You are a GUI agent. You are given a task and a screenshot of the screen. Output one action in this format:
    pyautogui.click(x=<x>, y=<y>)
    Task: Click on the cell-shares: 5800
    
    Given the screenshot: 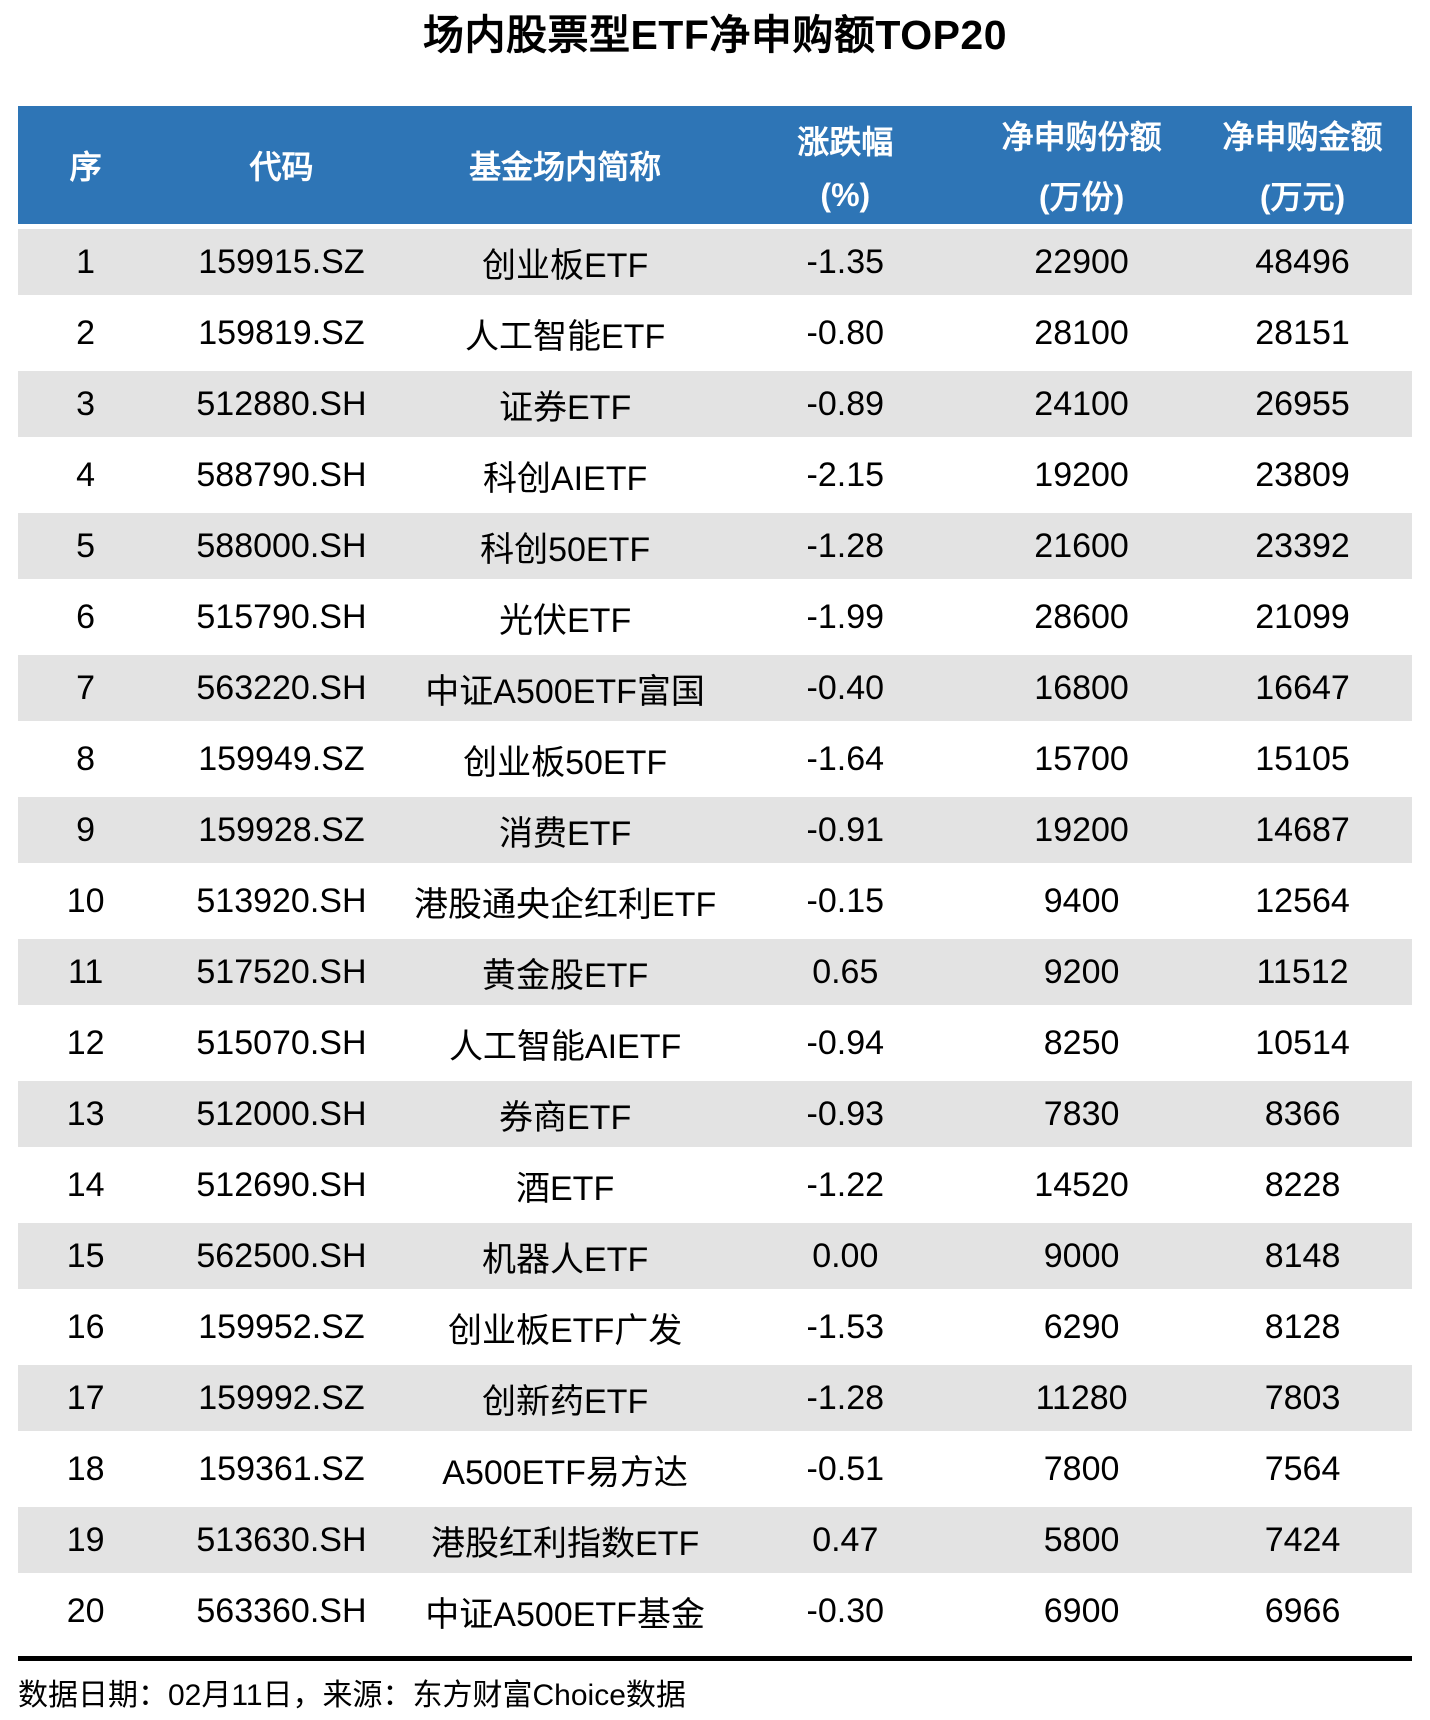 What is the action you would take?
    pyautogui.click(x=1082, y=1537)
    